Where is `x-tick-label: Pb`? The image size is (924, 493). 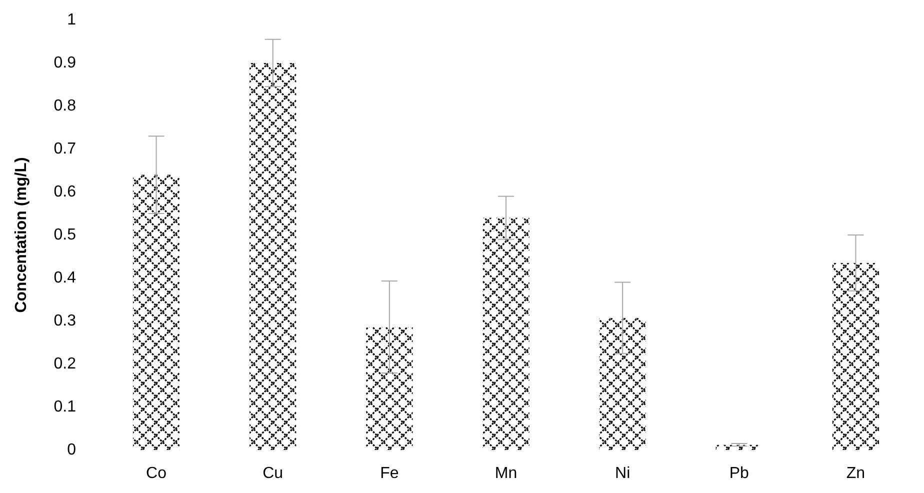
x-tick-label: Pb is located at coordinates (739, 473).